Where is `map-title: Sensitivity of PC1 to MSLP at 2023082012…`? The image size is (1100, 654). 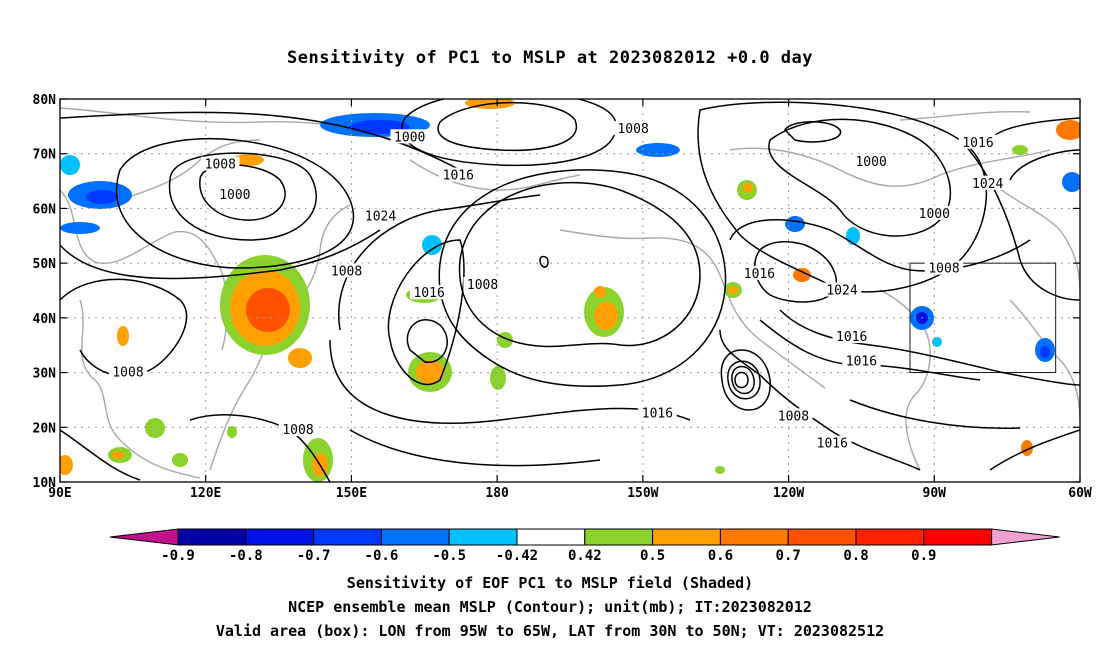
map-title: Sensitivity of PC1 to MSLP at 2023082012… is located at coordinates (549, 58).